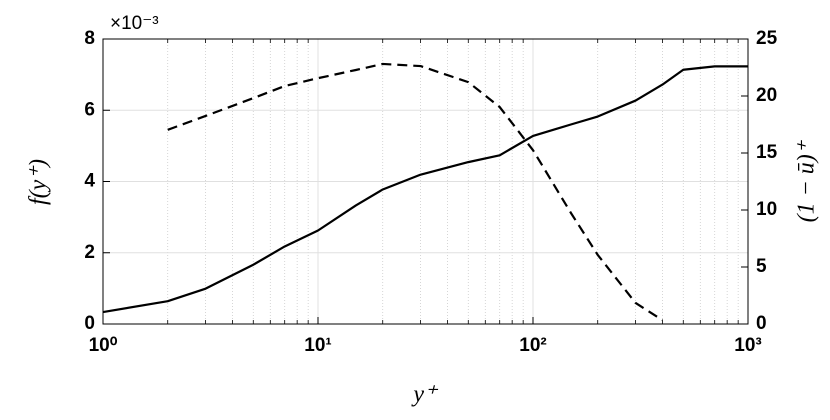 Image resolution: width=830 pixels, height=420 pixels. What do you see at coordinates (103, 345) in the screenshot?
I see `x-tick-label: 10⁰` at bounding box center [103, 345].